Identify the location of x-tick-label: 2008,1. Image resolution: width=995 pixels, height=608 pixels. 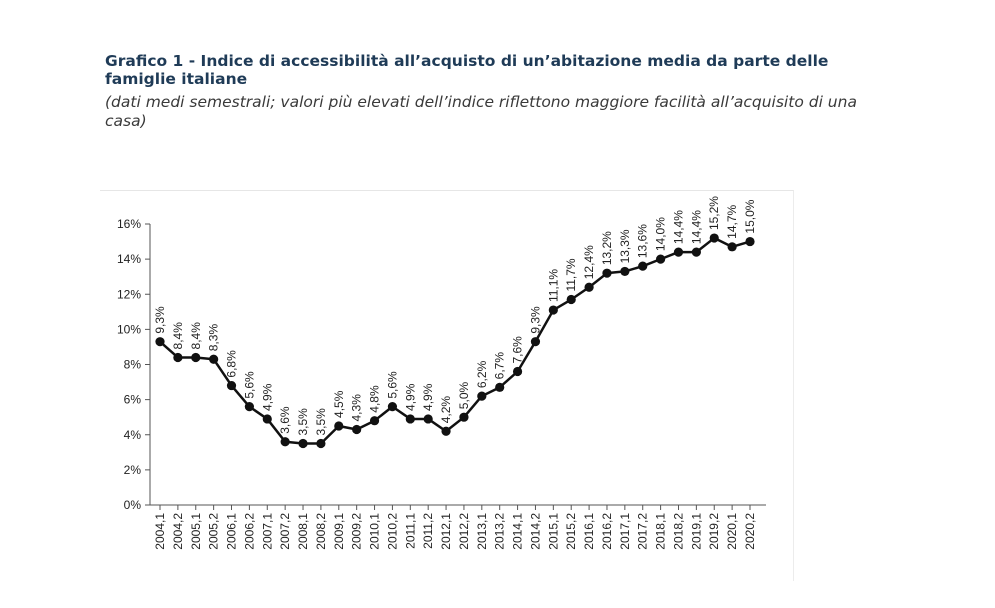
(303, 531).